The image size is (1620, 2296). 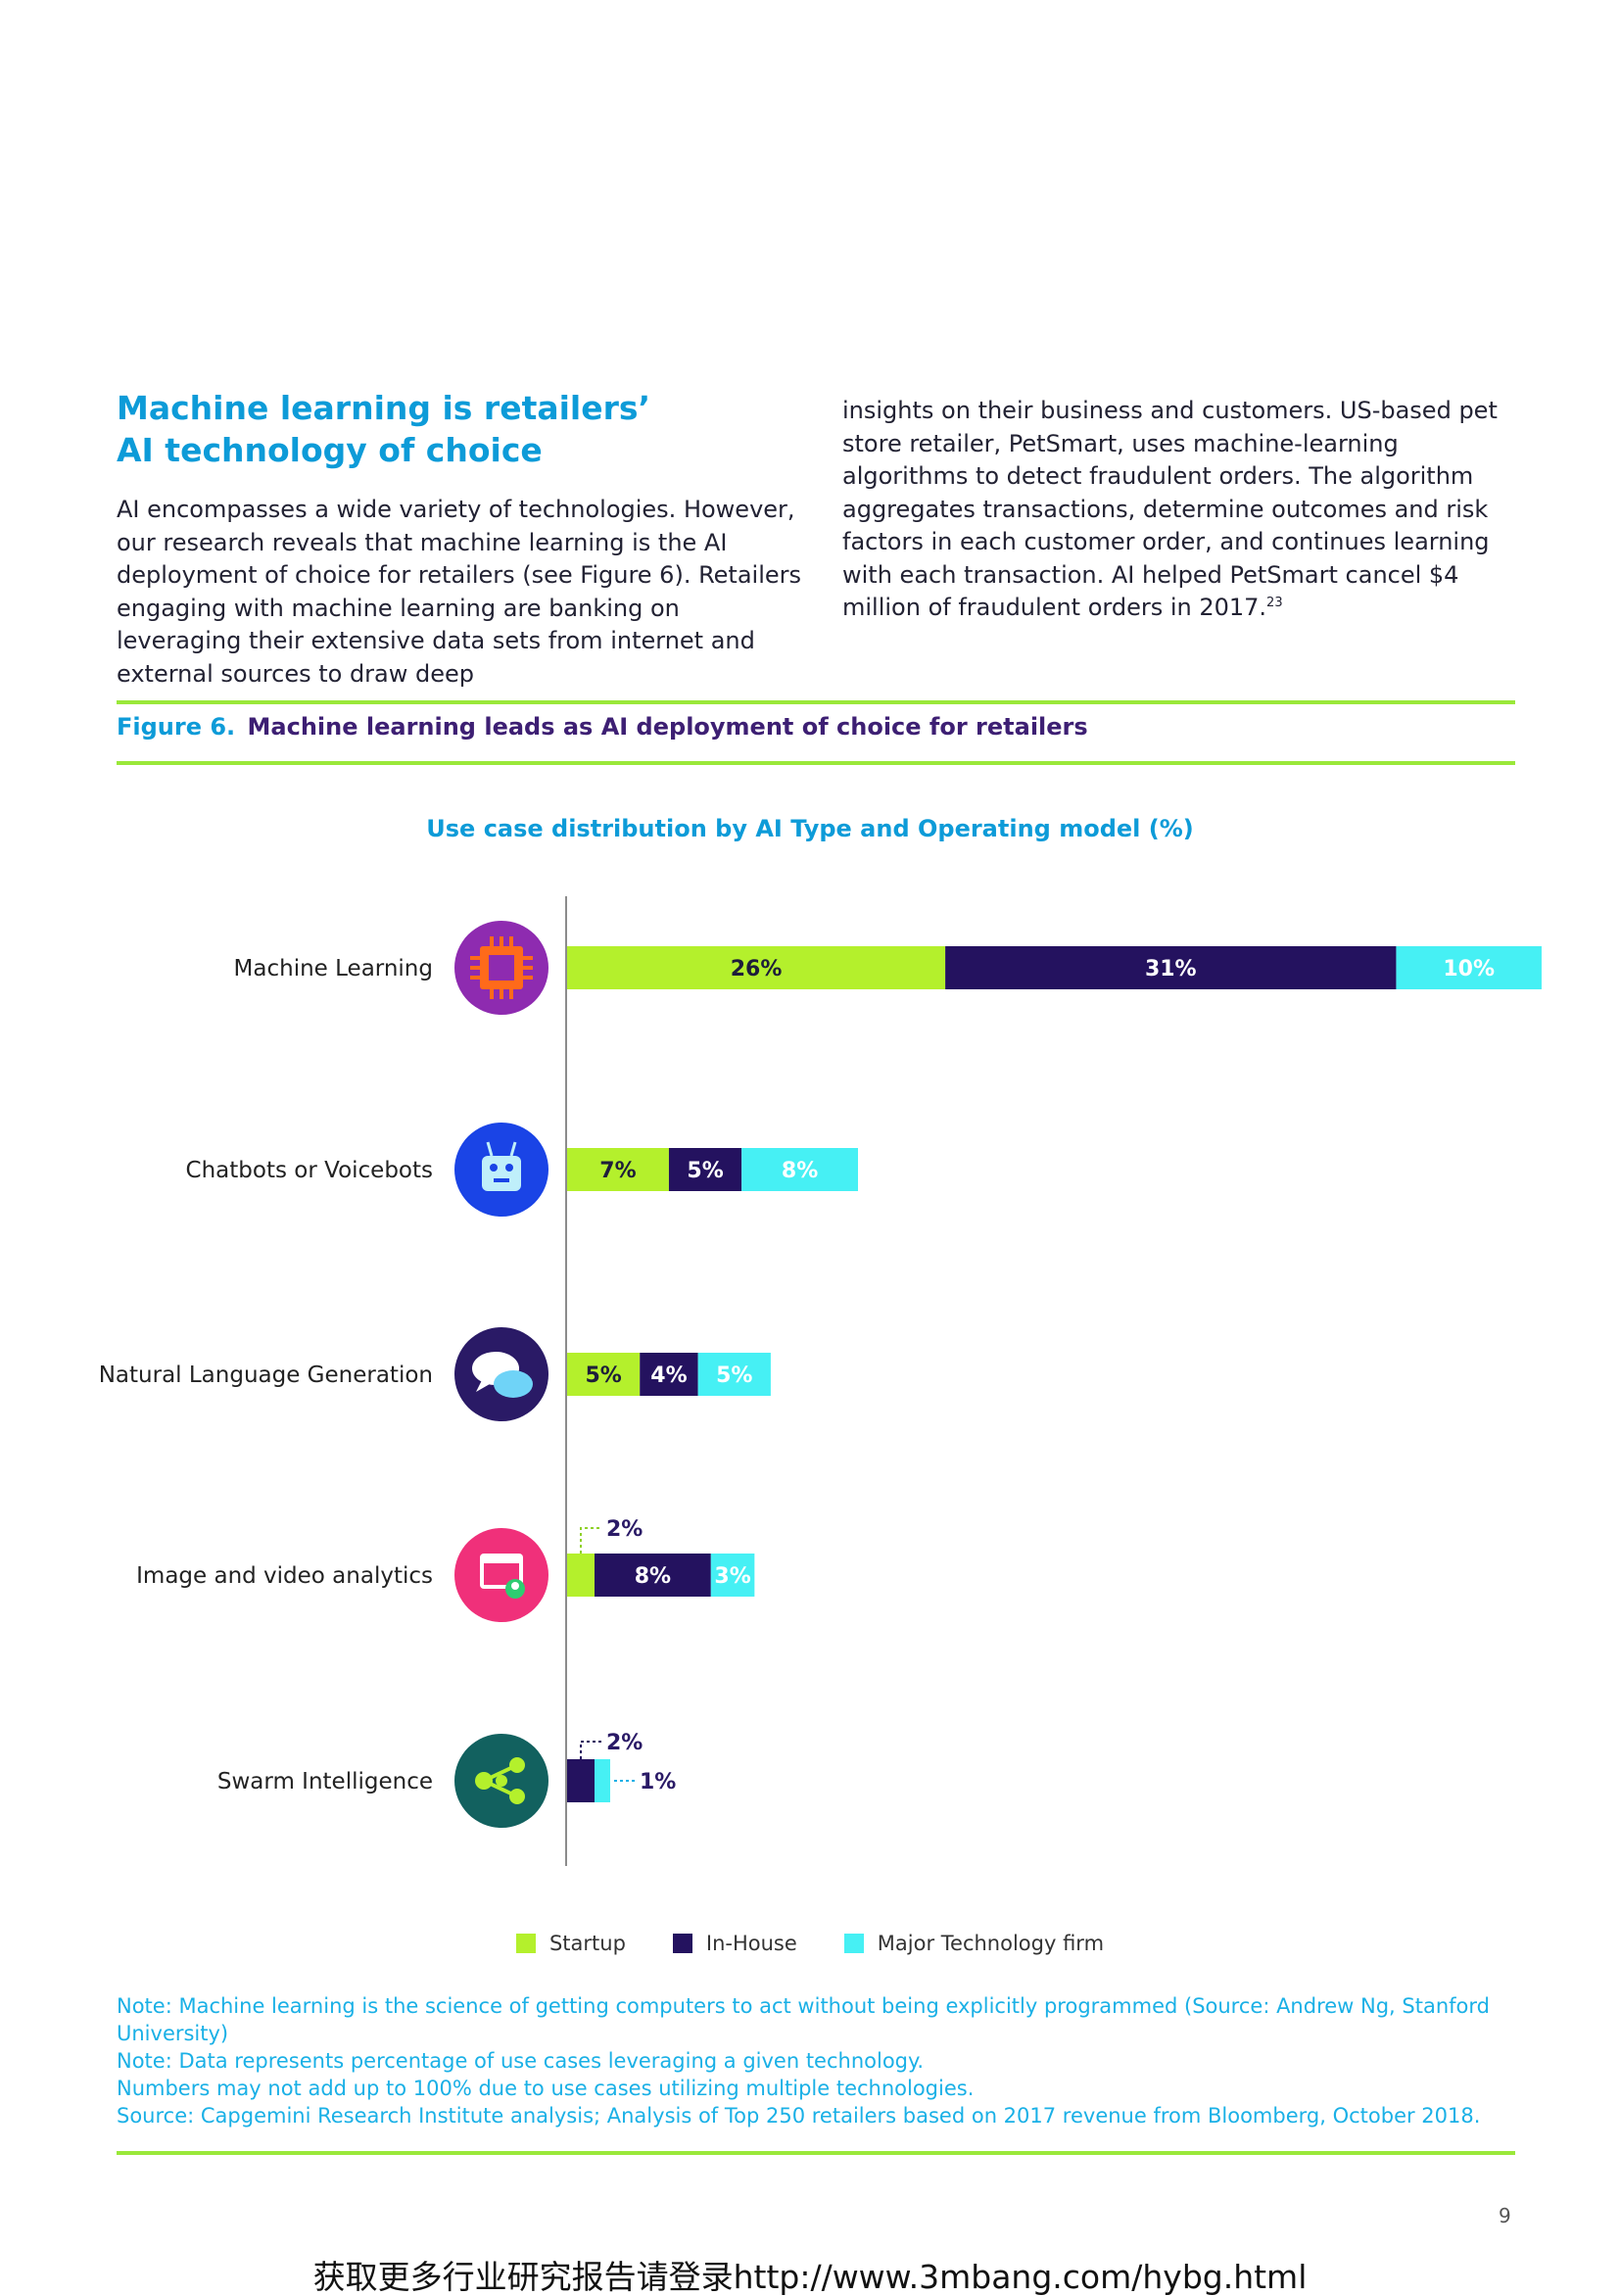 I want to click on bar-value-label: 3%, so click(x=732, y=1577).